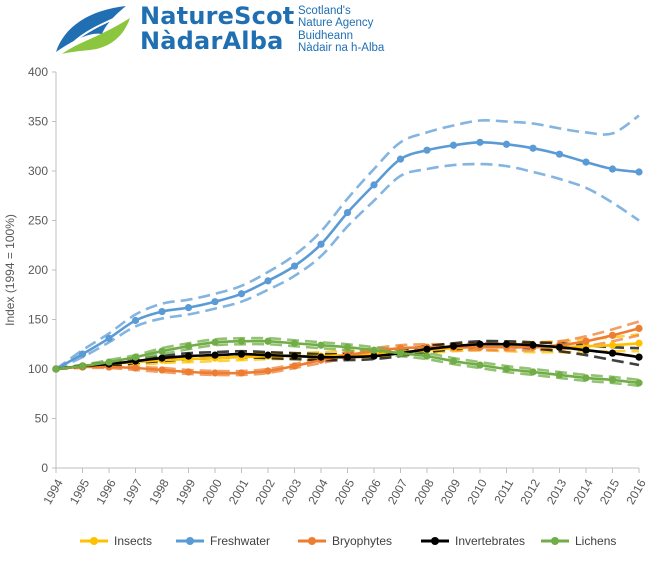 Image resolution: width=658 pixels, height=579 pixels. I want to click on freshwater-legend-marker, so click(190, 541).